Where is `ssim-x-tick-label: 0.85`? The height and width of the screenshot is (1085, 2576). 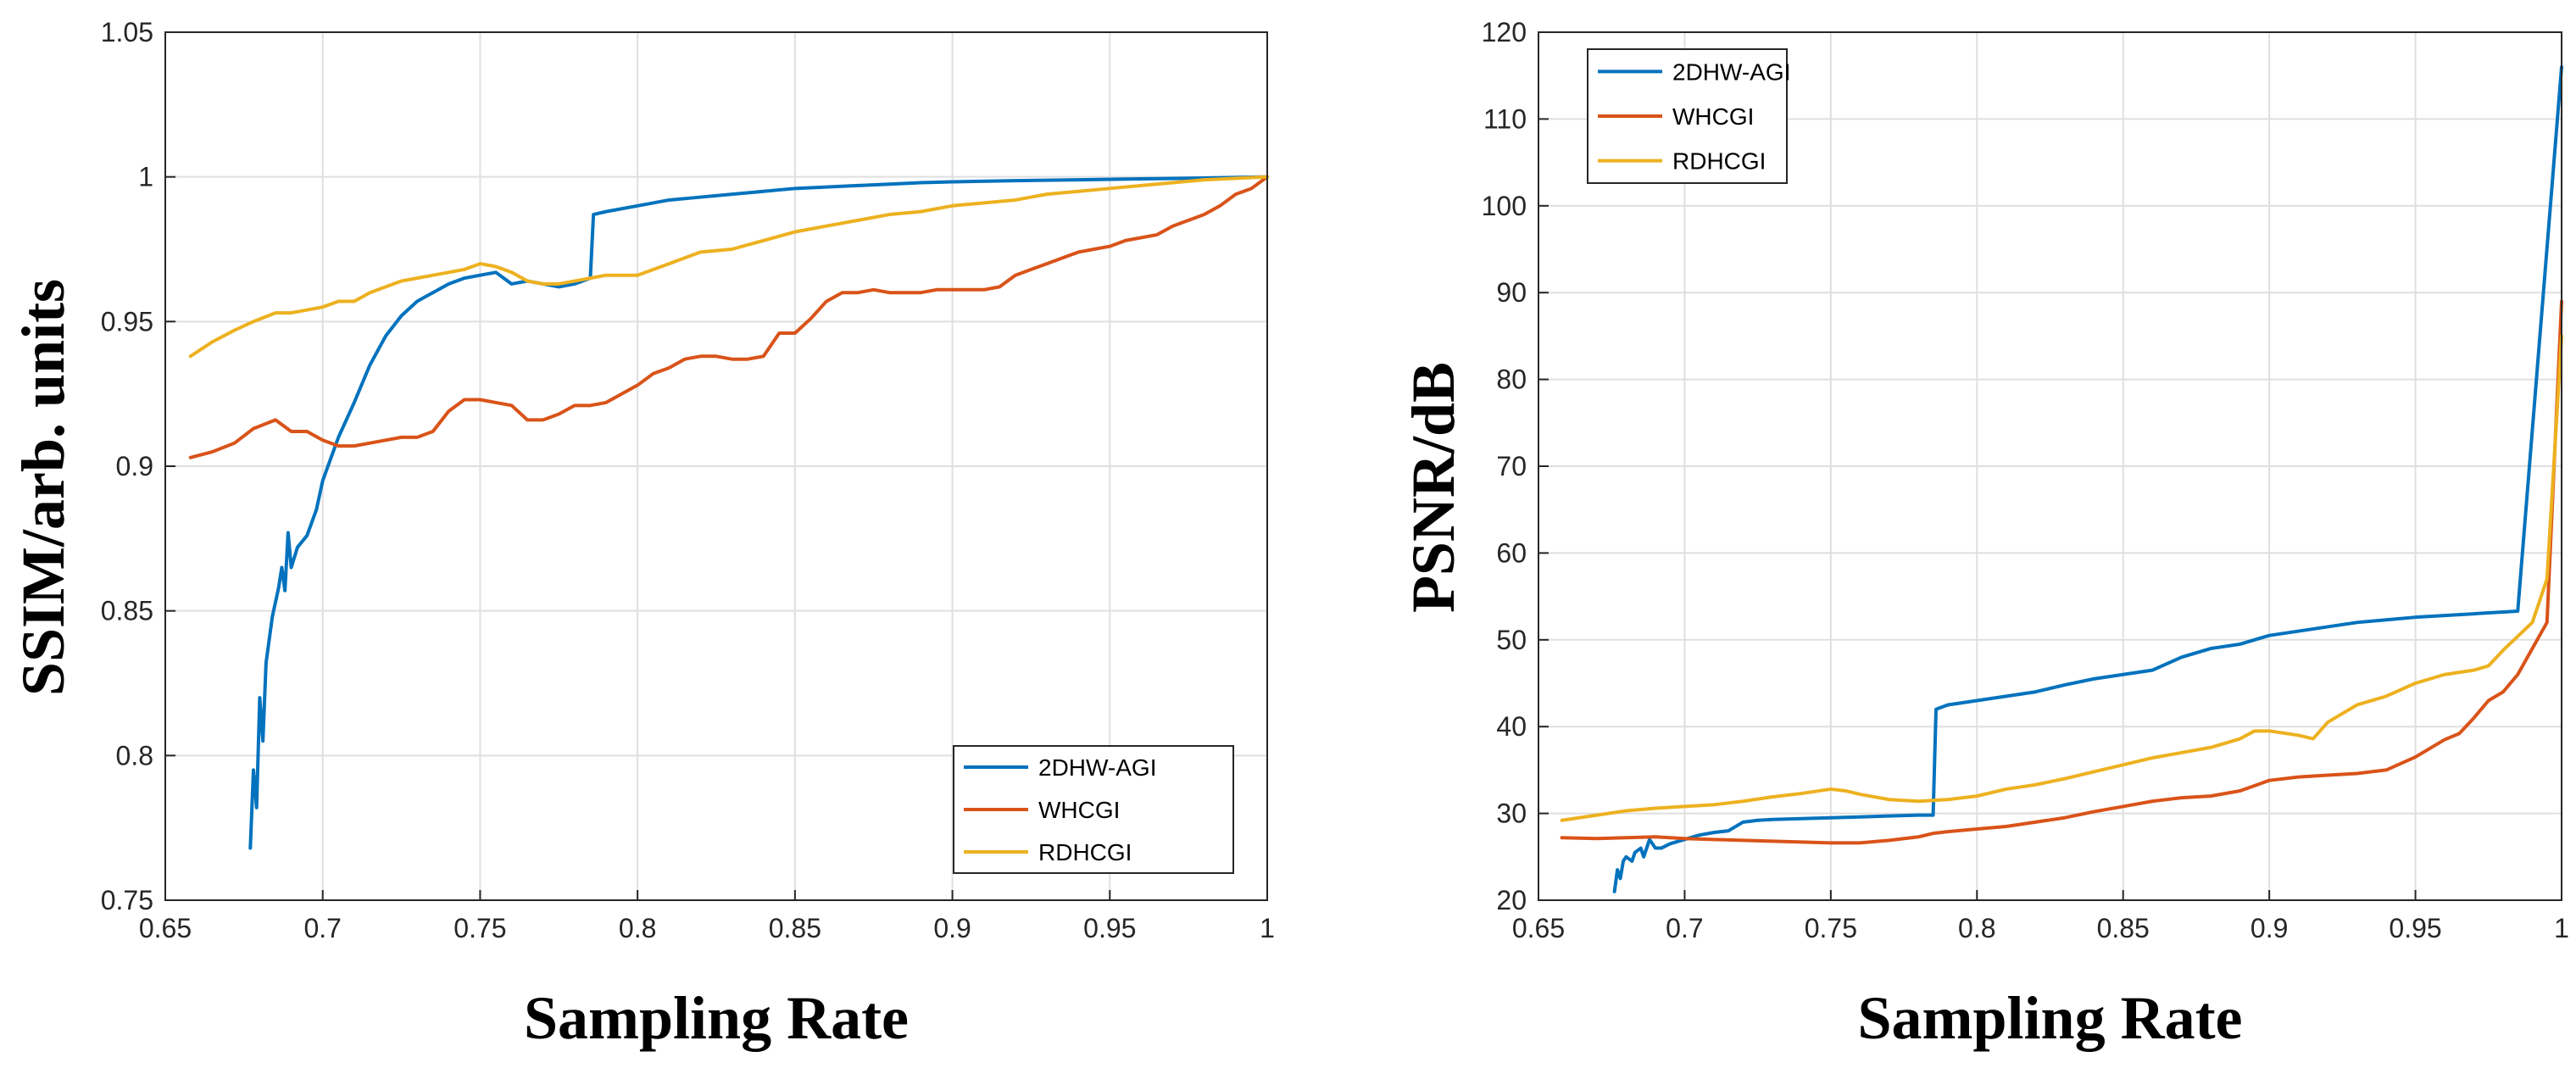
ssim-x-tick-label: 0.85 is located at coordinates (795, 928).